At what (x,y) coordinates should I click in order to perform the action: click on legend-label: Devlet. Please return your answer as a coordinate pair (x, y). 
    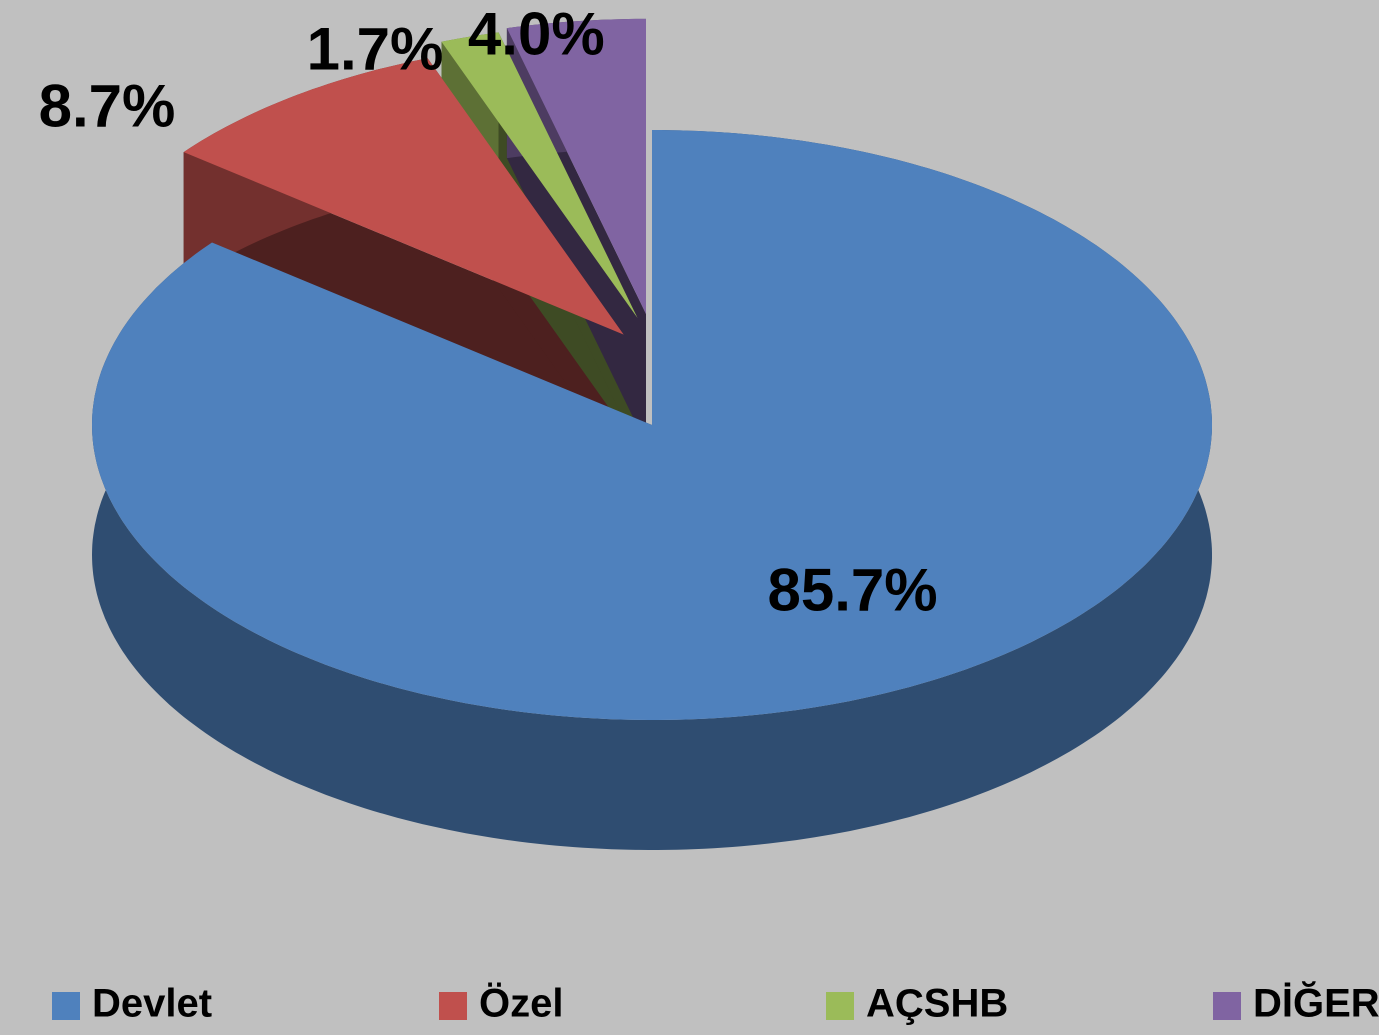
    Looking at the image, I should click on (152, 1004).